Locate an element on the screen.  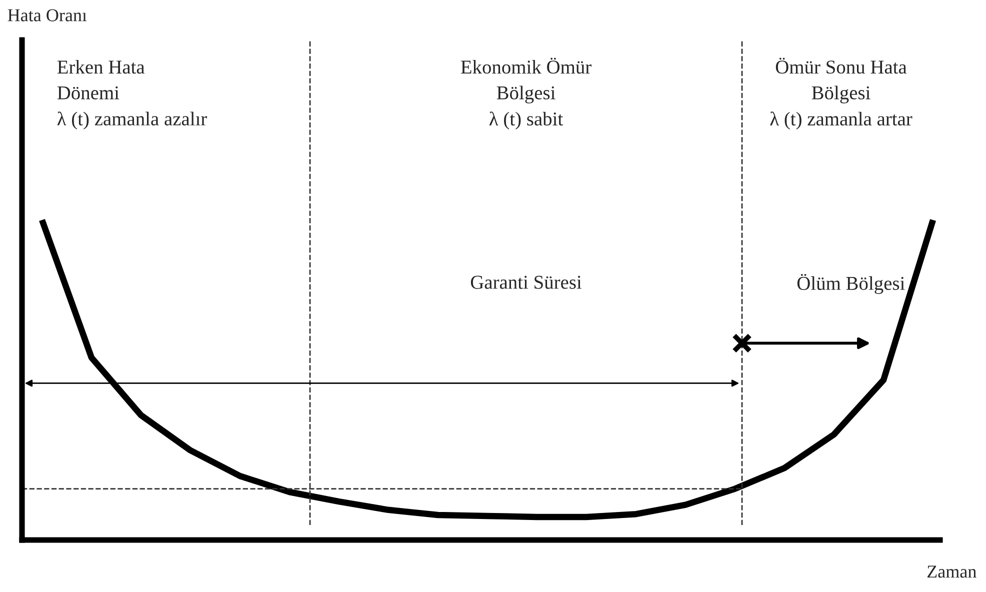
text: Erken Hata Dönemi λ (t) zamanla azalır is located at coordinates (132, 95).